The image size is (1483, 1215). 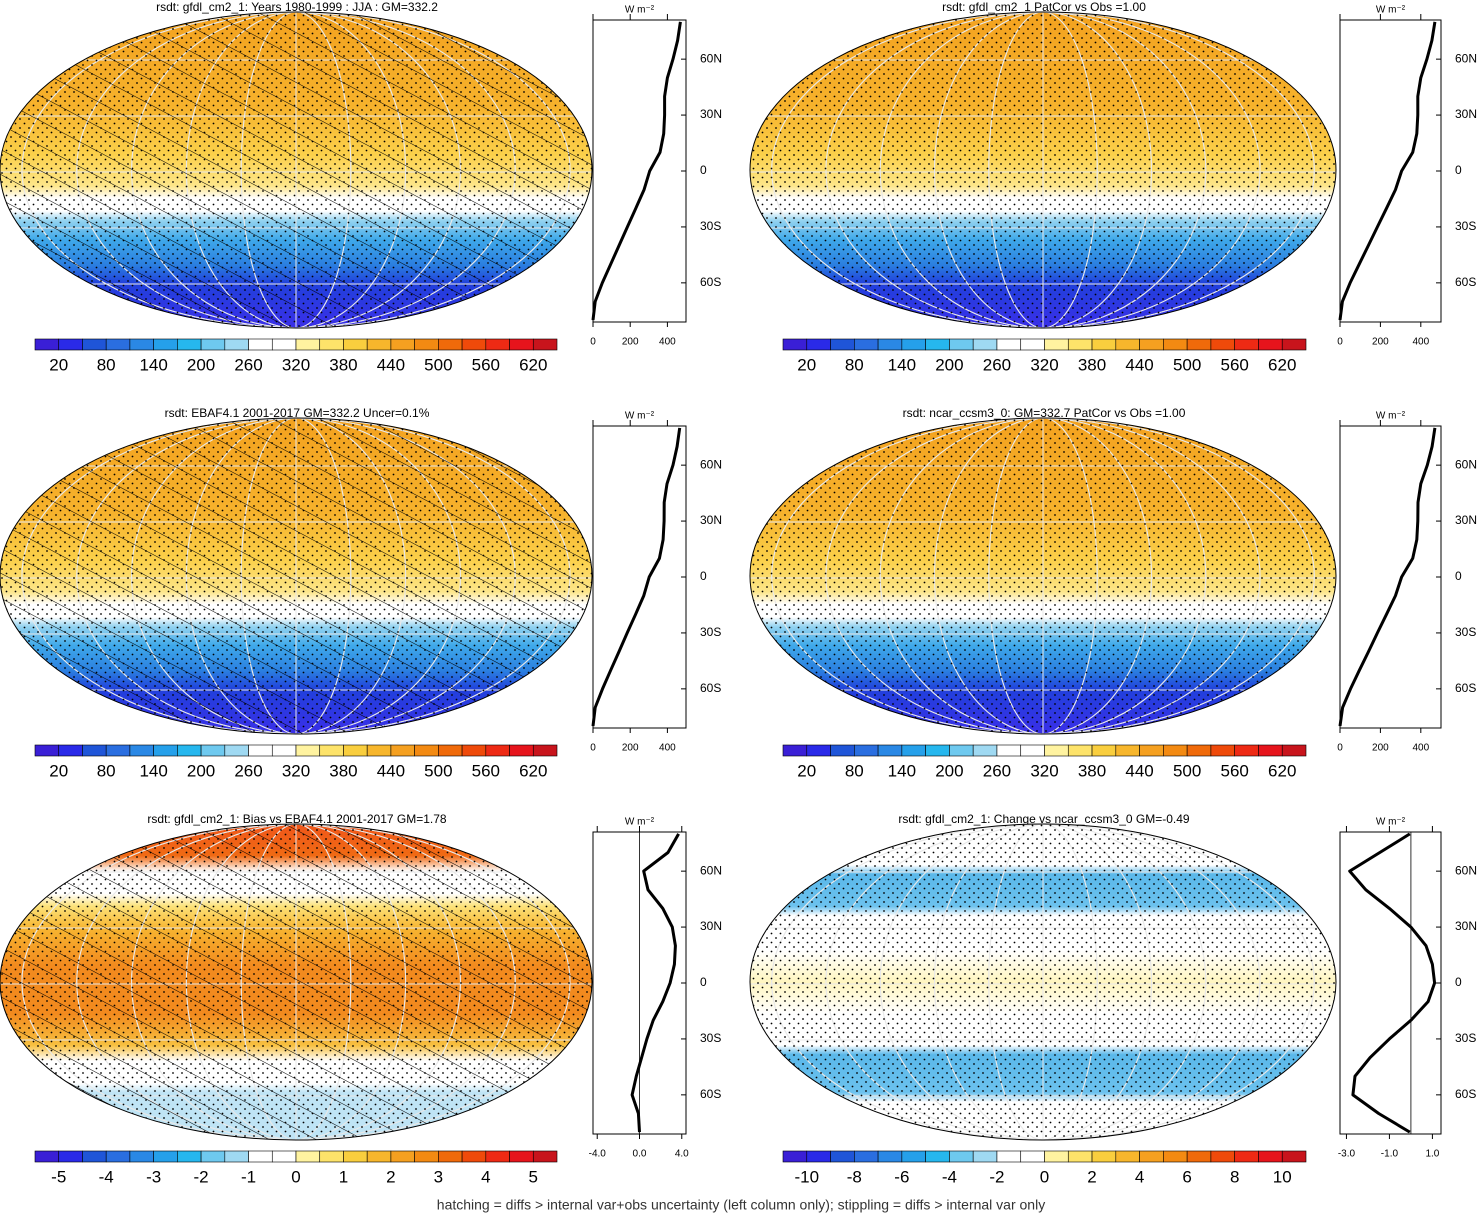 I want to click on colorbar-label: 20, so click(x=806, y=364).